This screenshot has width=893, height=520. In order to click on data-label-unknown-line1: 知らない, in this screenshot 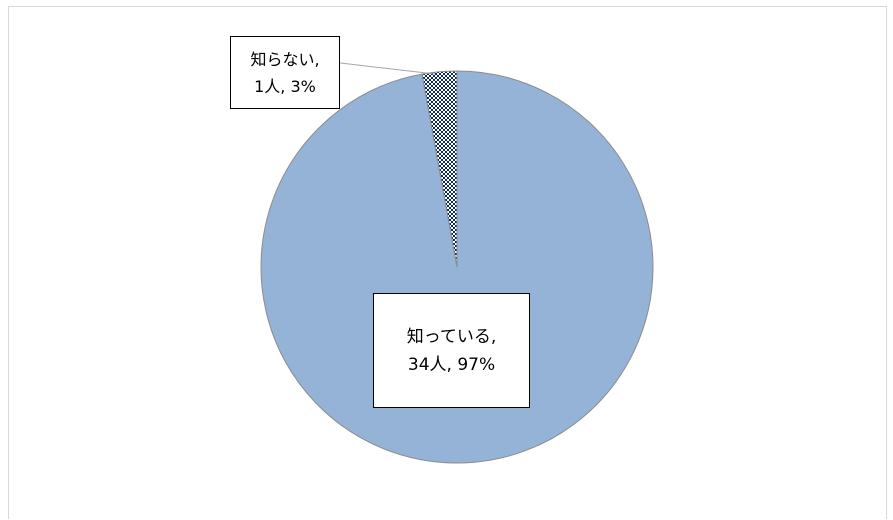, I will do `click(285, 59)`.